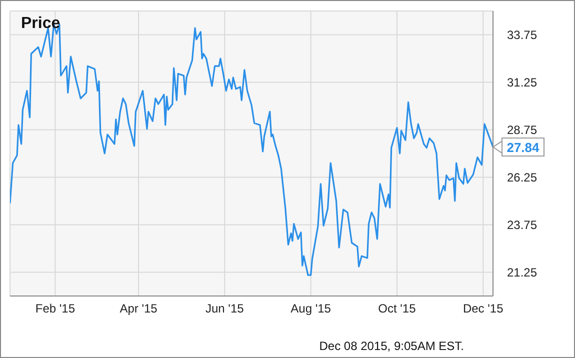 The height and width of the screenshot is (358, 575). I want to click on x-tick-label: Feb '15, so click(55, 309).